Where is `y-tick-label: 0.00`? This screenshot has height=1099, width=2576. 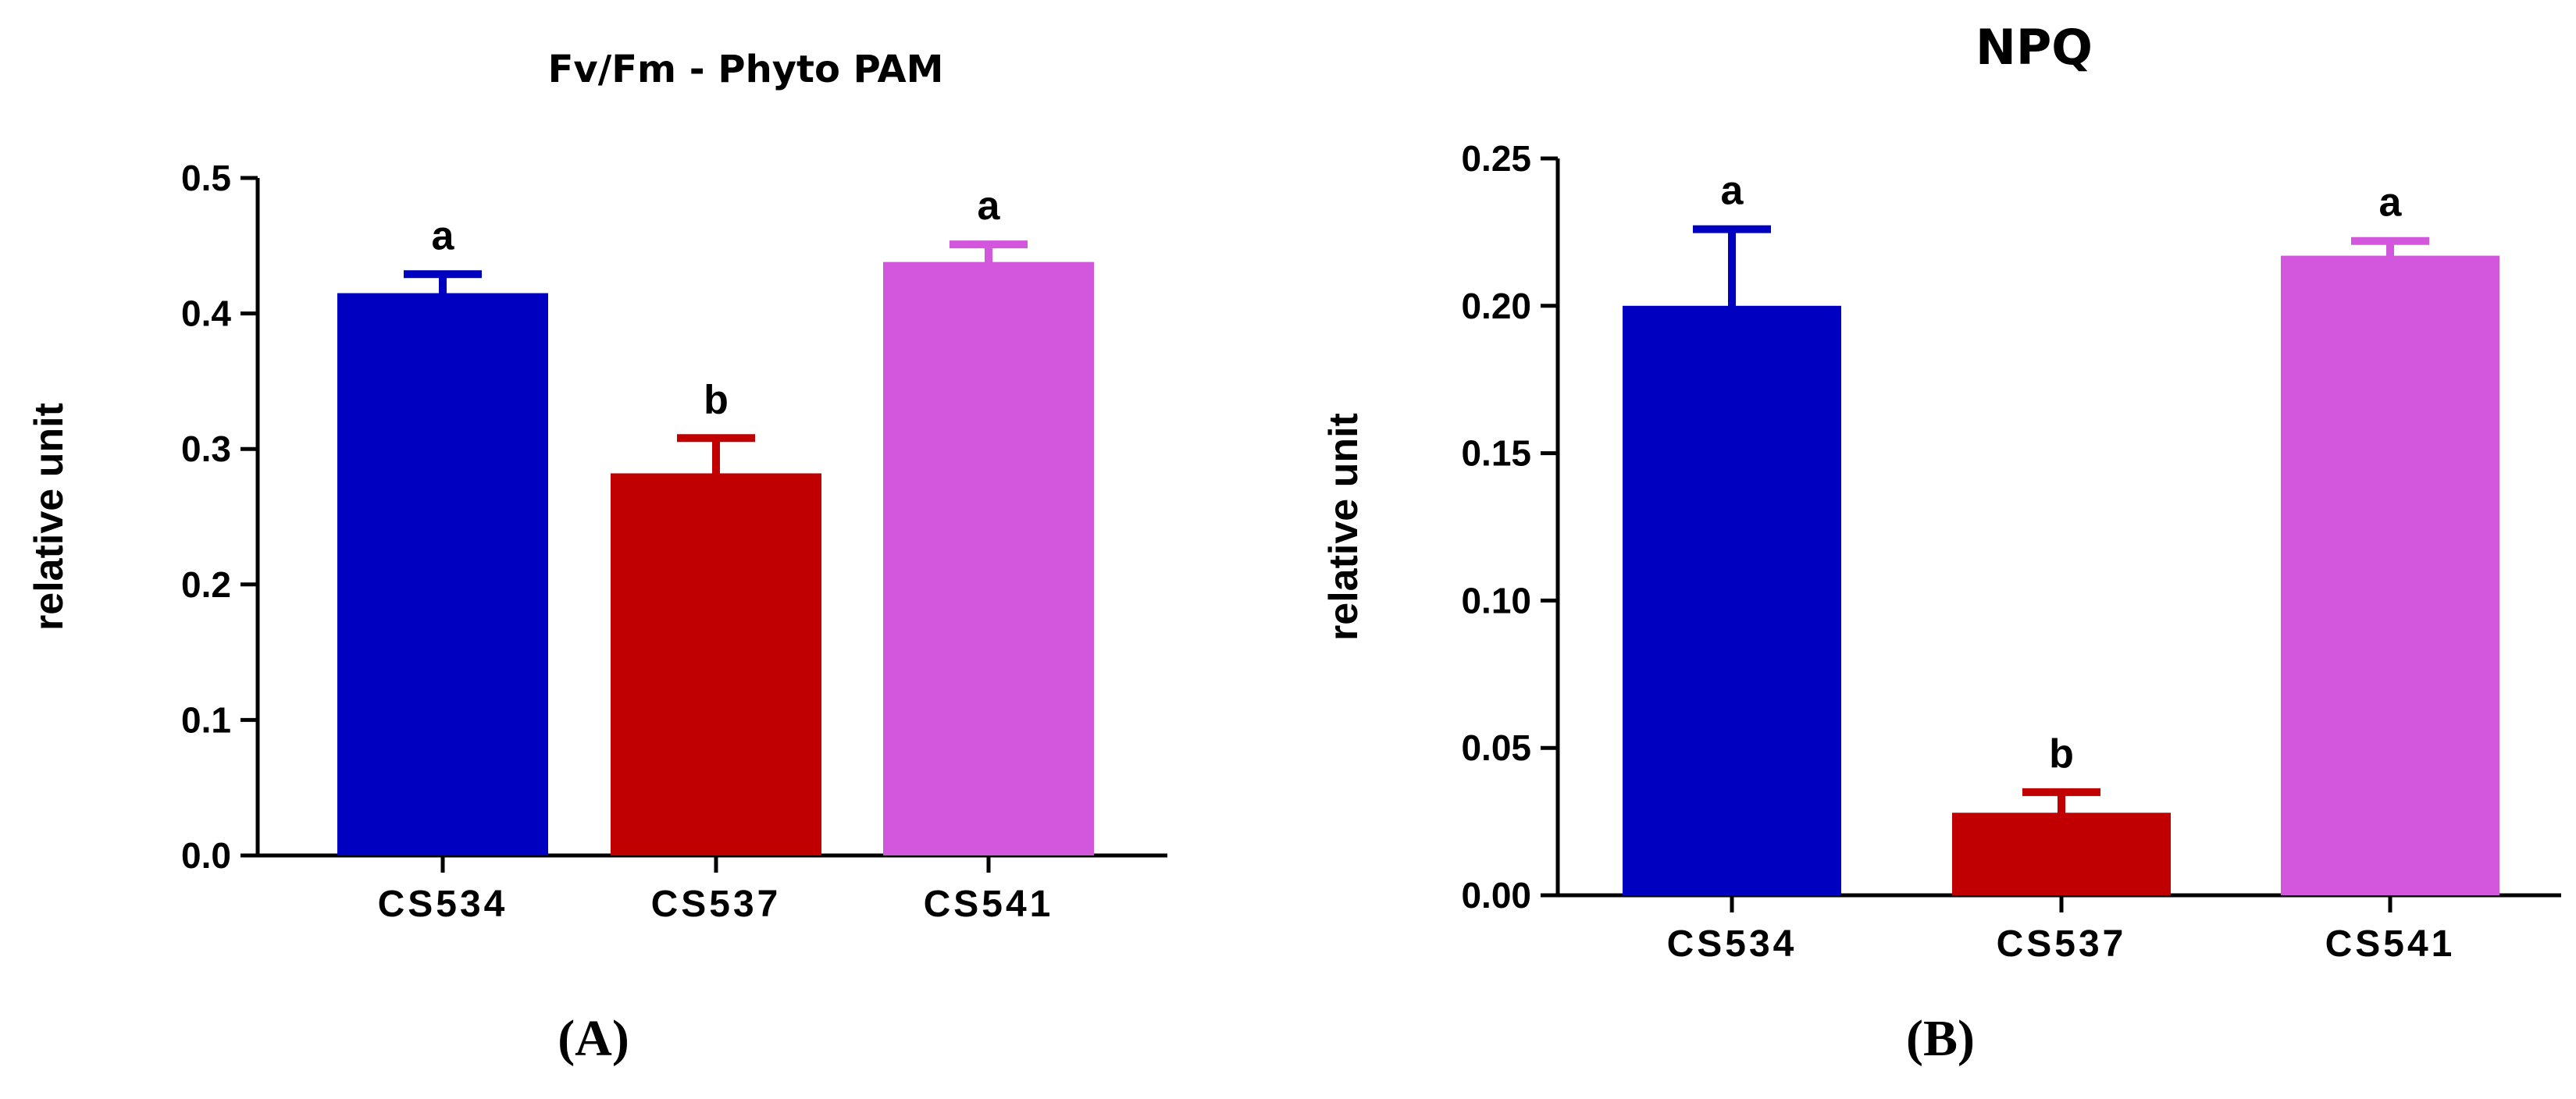 y-tick-label: 0.00 is located at coordinates (1496, 895).